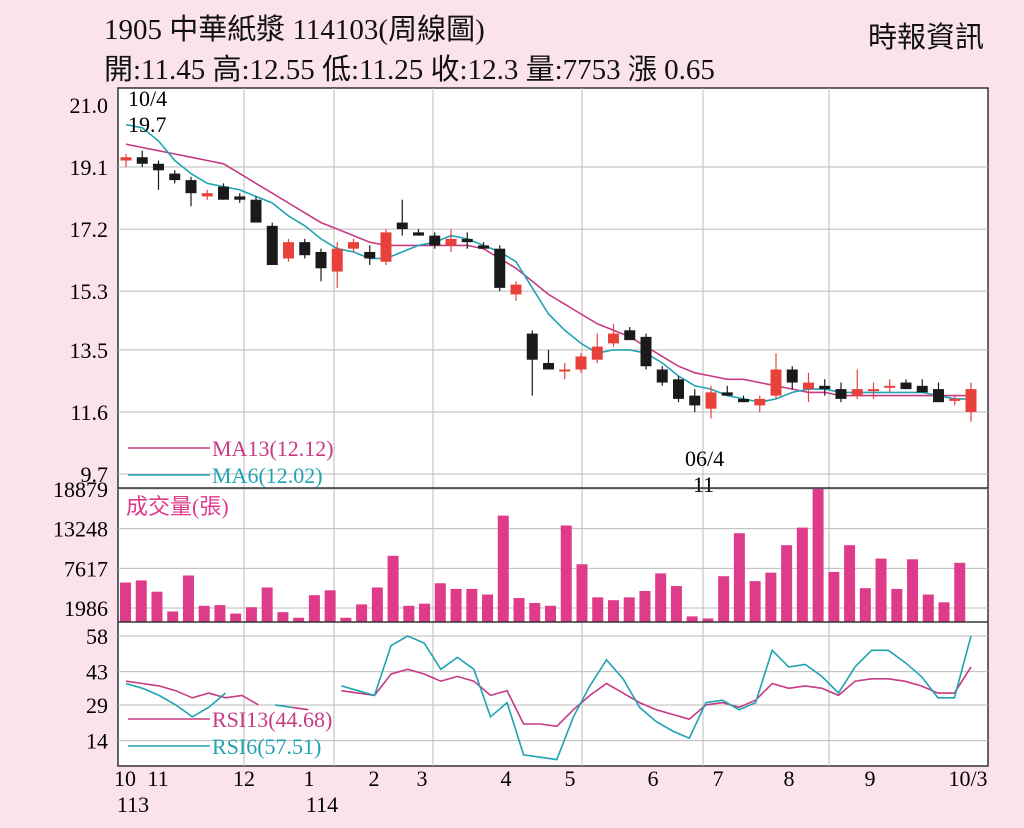  I want to click on price-tick-label: 9.7, so click(95, 474).